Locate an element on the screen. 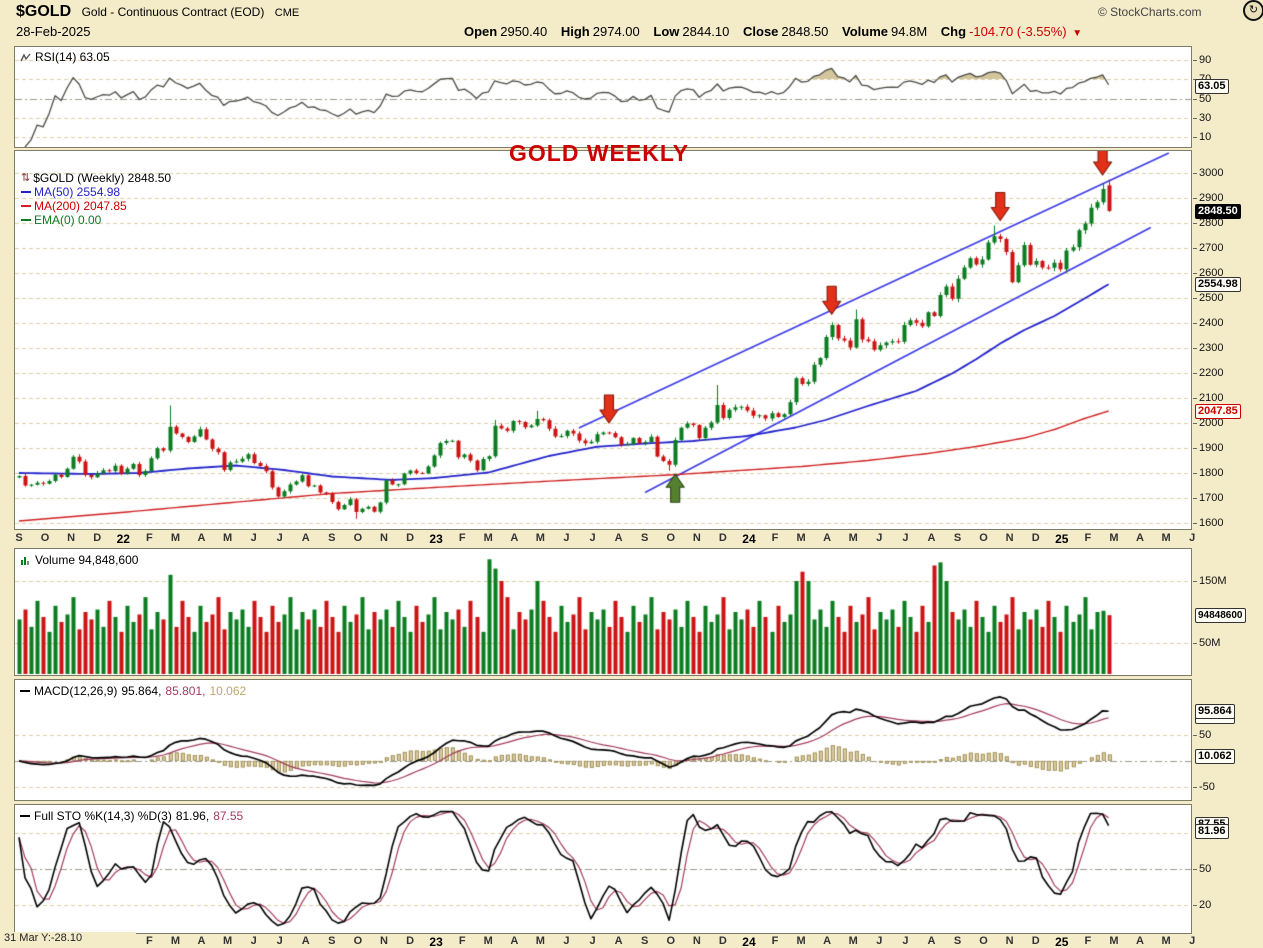  ma50-legend: MA(50) 2554.98 is located at coordinates (77, 192).